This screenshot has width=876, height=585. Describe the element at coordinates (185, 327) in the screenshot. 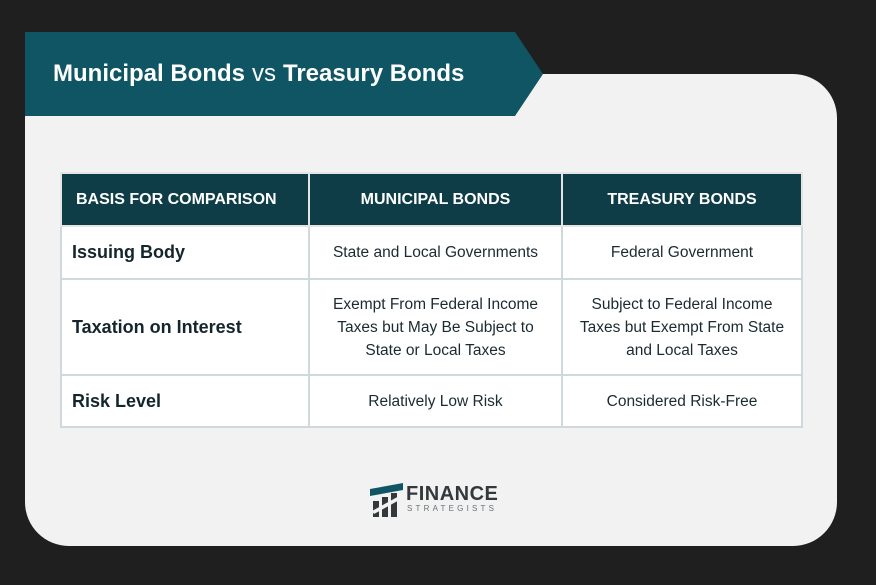

I see `row-label-taxation: Taxation on Interest` at that location.